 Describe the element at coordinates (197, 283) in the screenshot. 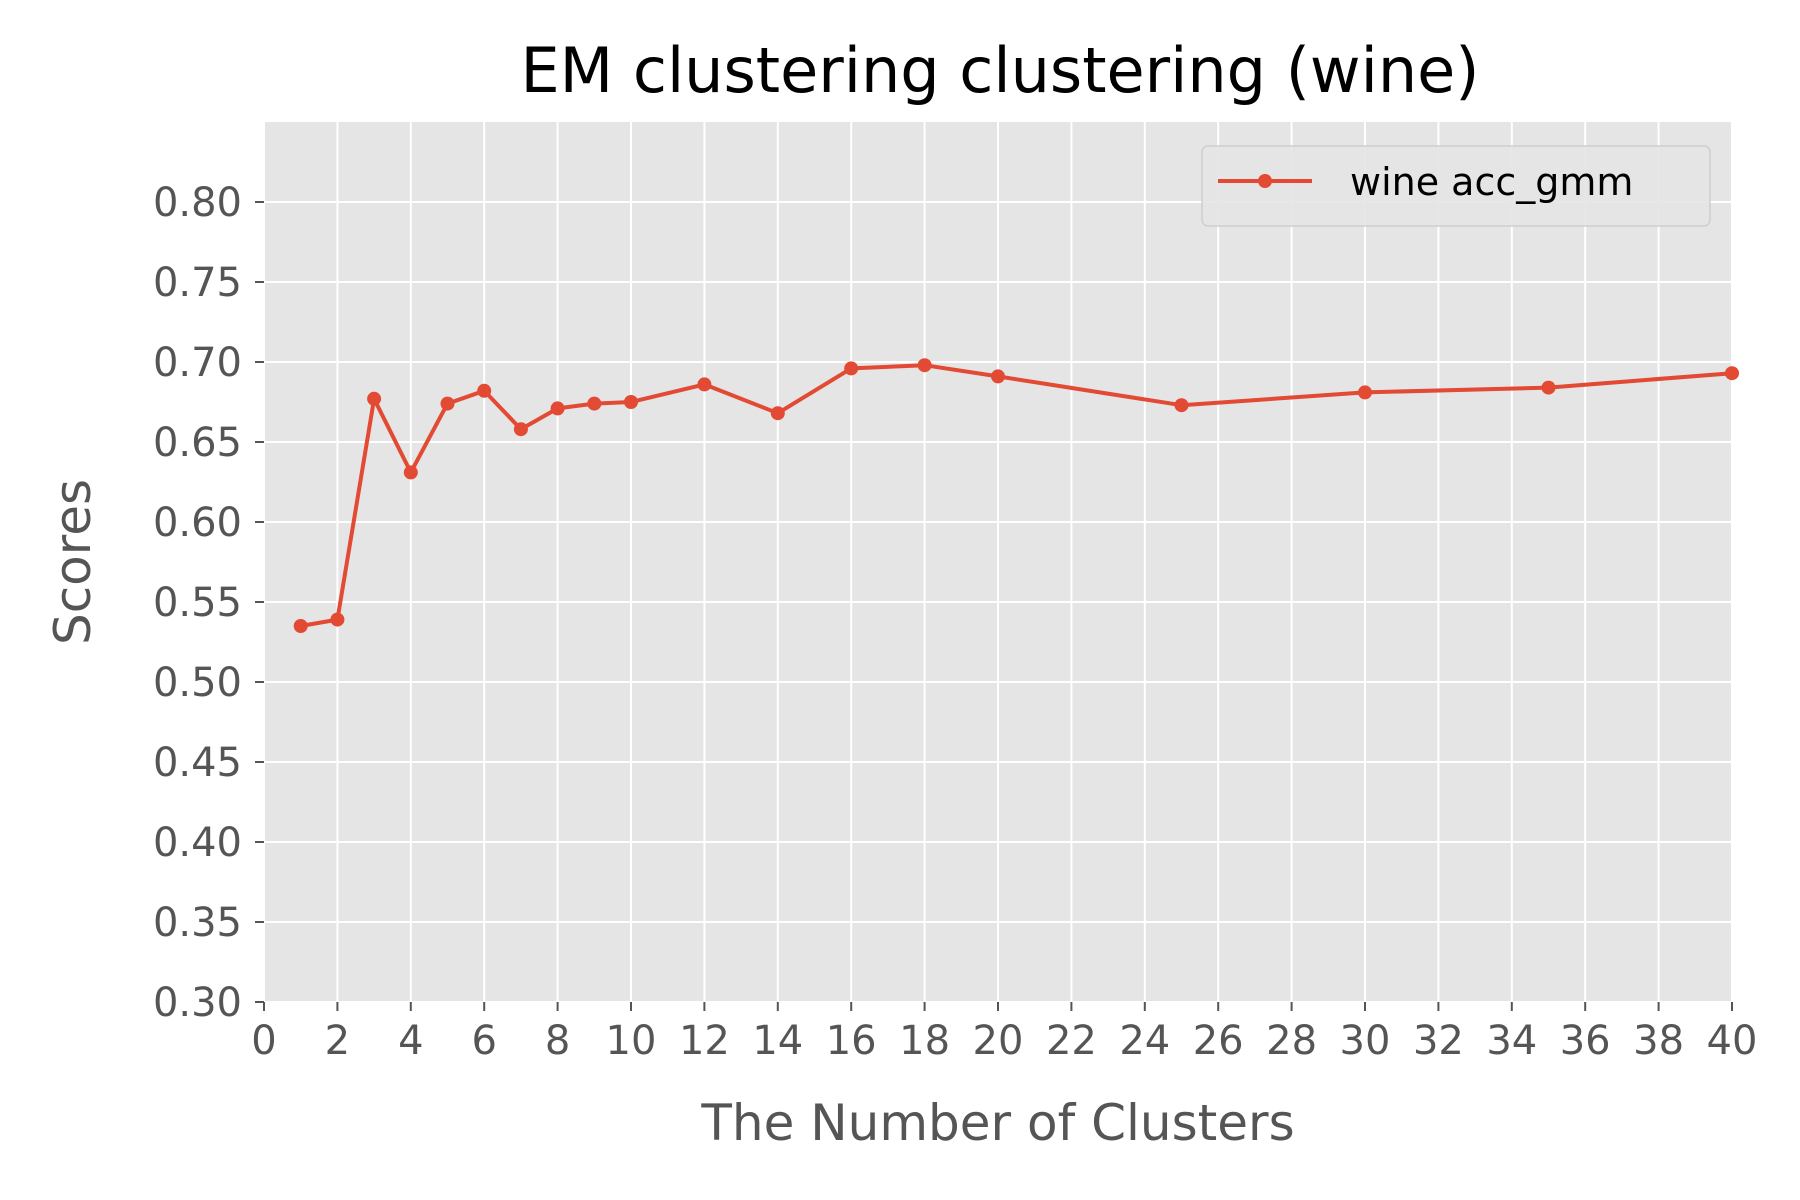

I see `y-tick-label: 0.75` at that location.